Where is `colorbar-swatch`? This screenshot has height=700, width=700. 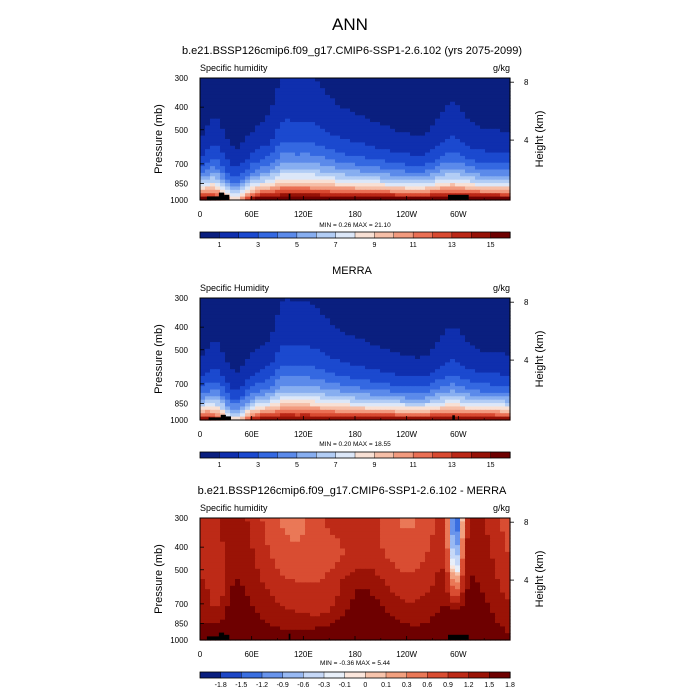
colorbar-swatch is located at coordinates (268, 235).